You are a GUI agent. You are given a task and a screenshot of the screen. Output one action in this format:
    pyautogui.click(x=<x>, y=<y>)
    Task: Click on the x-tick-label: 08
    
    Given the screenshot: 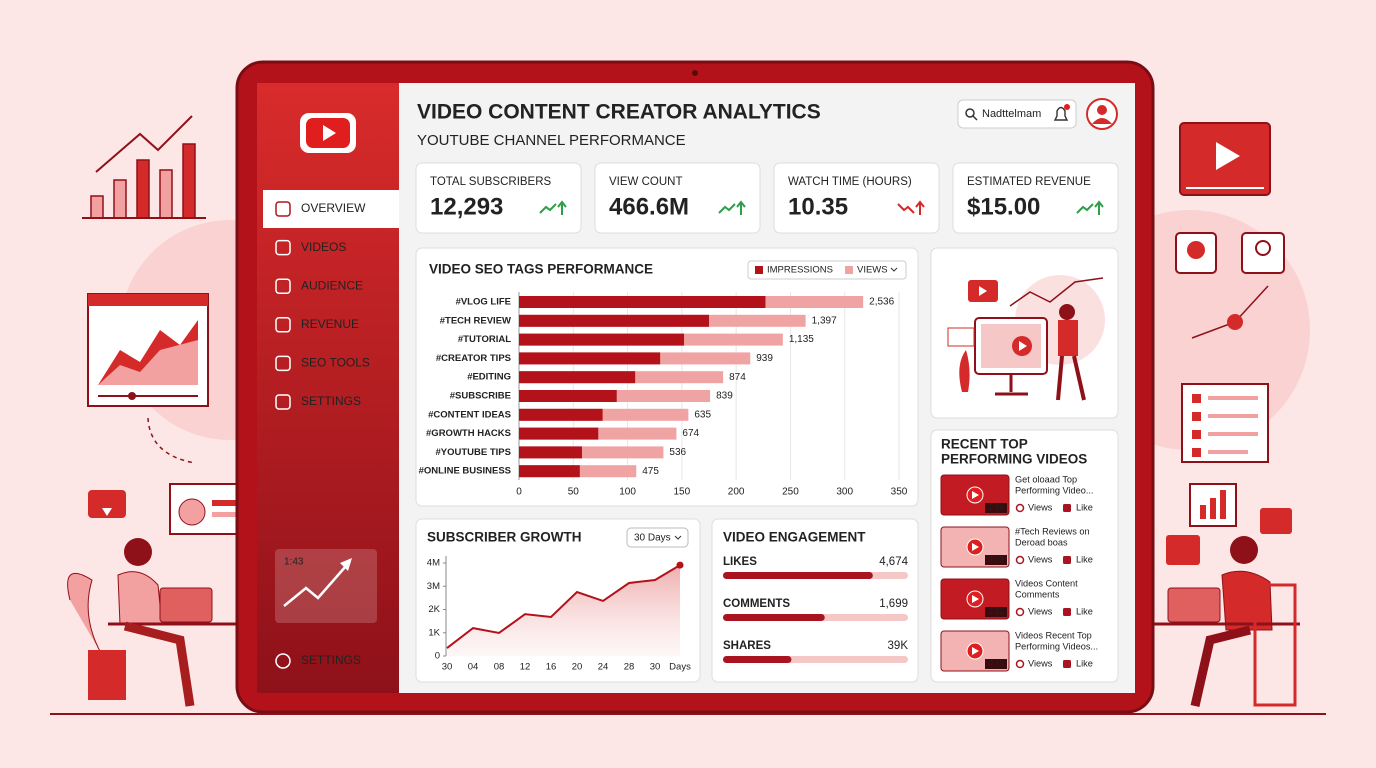 What is the action you would take?
    pyautogui.click(x=499, y=667)
    